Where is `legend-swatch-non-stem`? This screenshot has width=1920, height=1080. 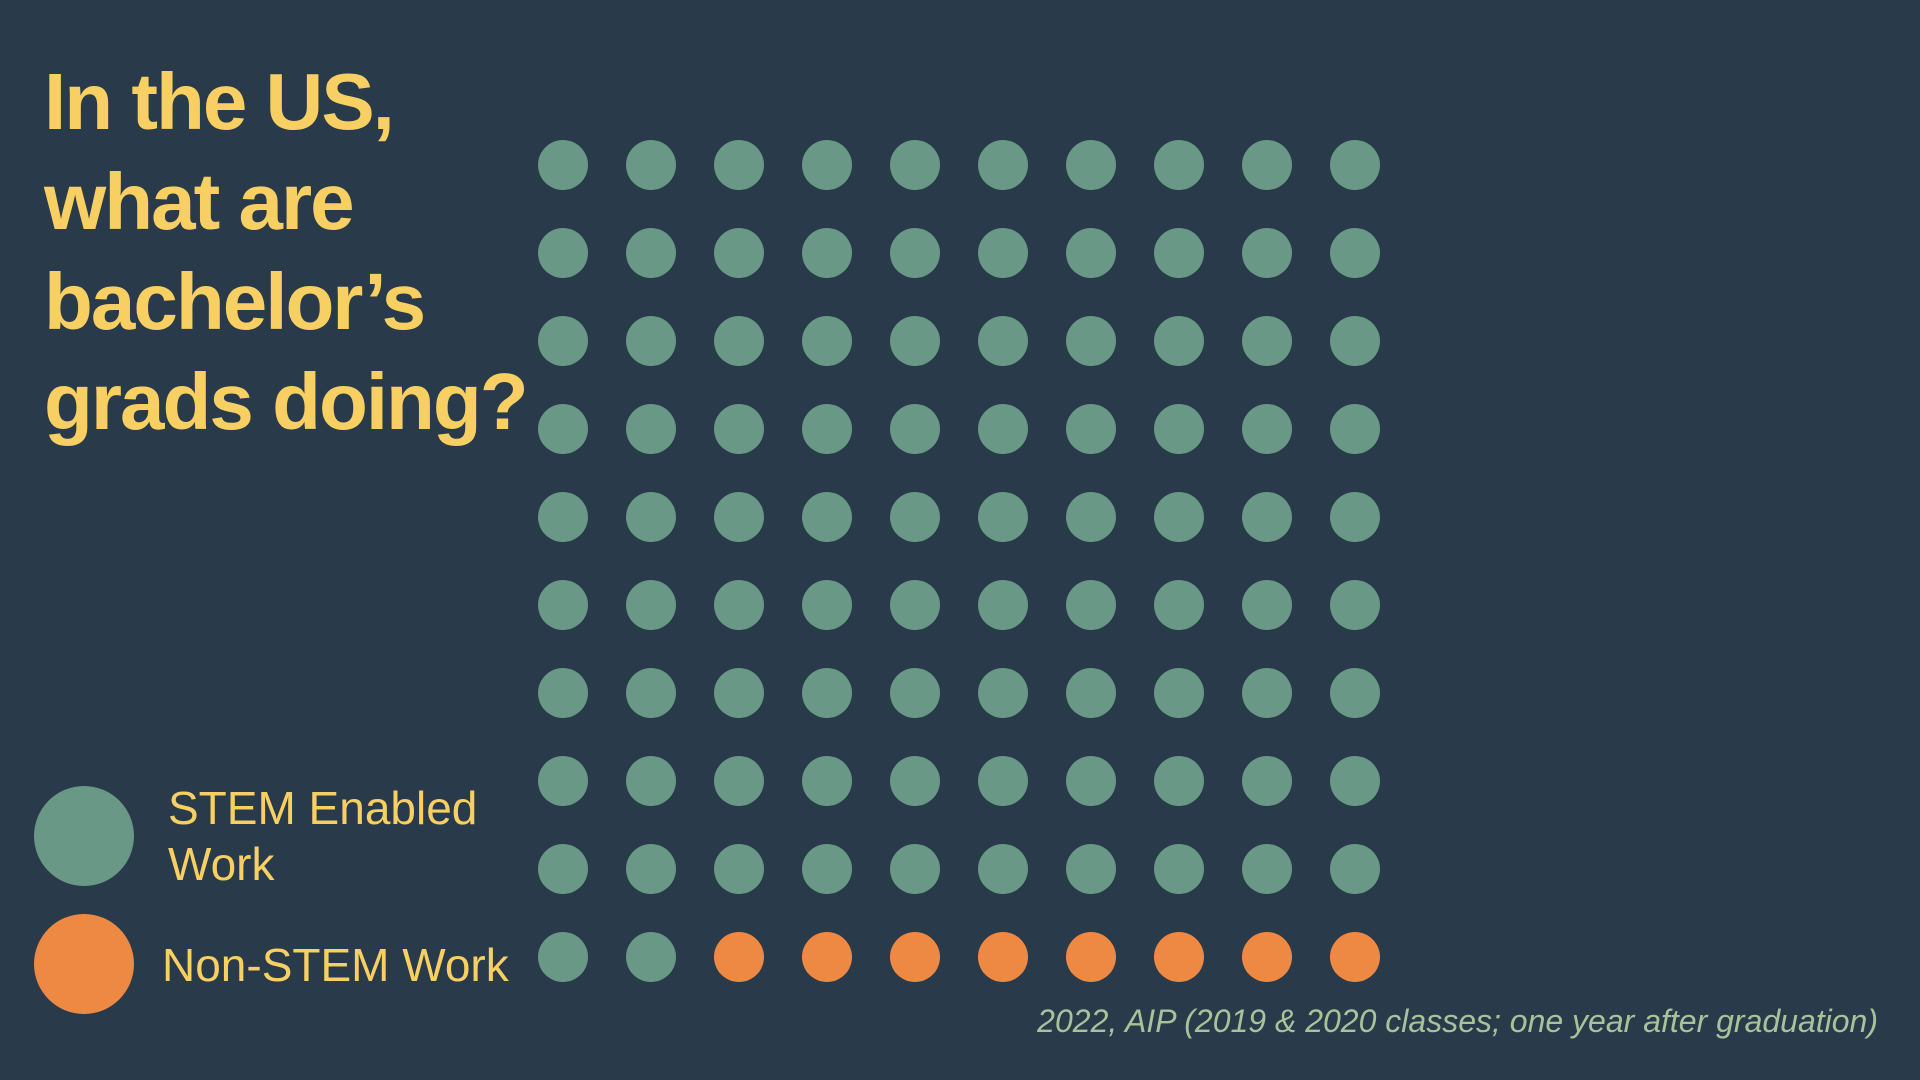
legend-swatch-non-stem is located at coordinates (84, 964).